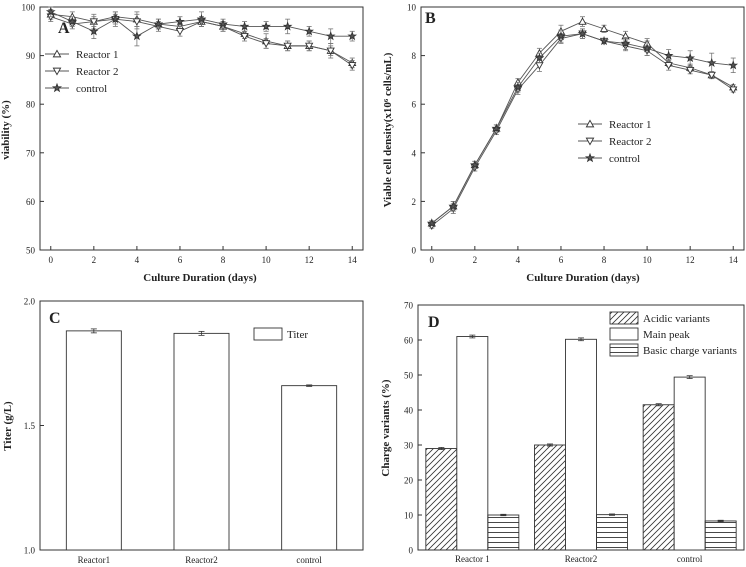 The width and height of the screenshot is (746, 567). What do you see at coordinates (414, 251) in the screenshot?
I see `panel-b-y-tick-label: 0` at bounding box center [414, 251].